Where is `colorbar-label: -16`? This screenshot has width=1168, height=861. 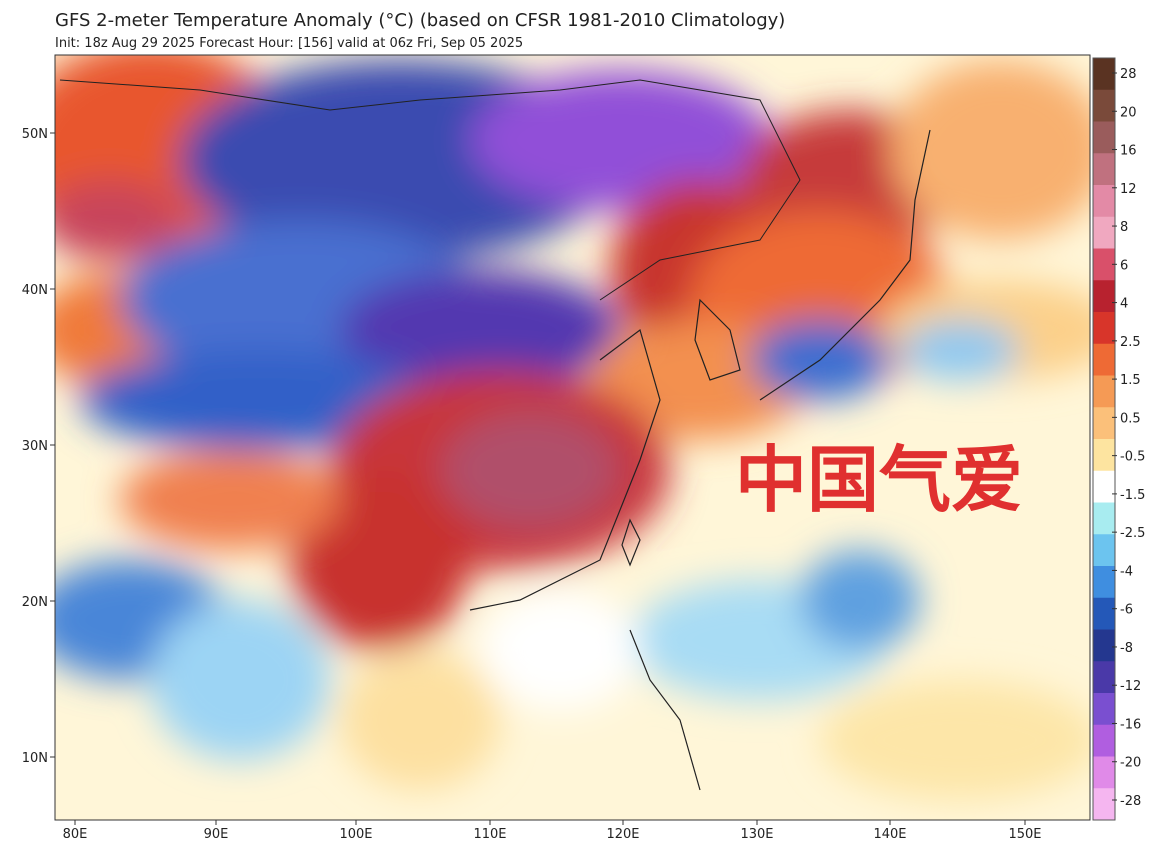
colorbar-label: -16 is located at coordinates (1130, 724).